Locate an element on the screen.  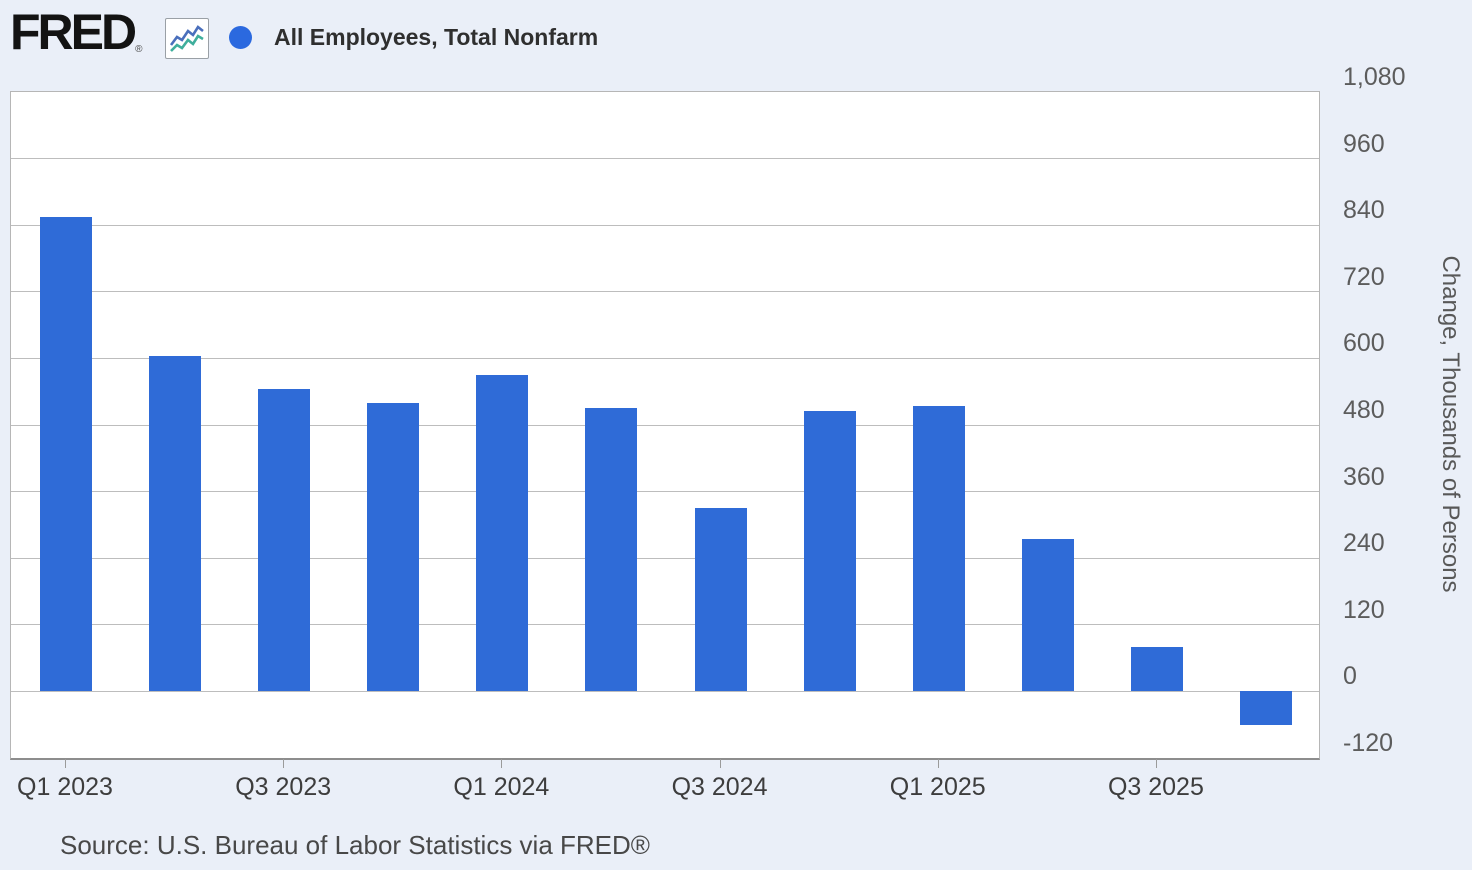
bar-q2-2023 is located at coordinates (175, 523).